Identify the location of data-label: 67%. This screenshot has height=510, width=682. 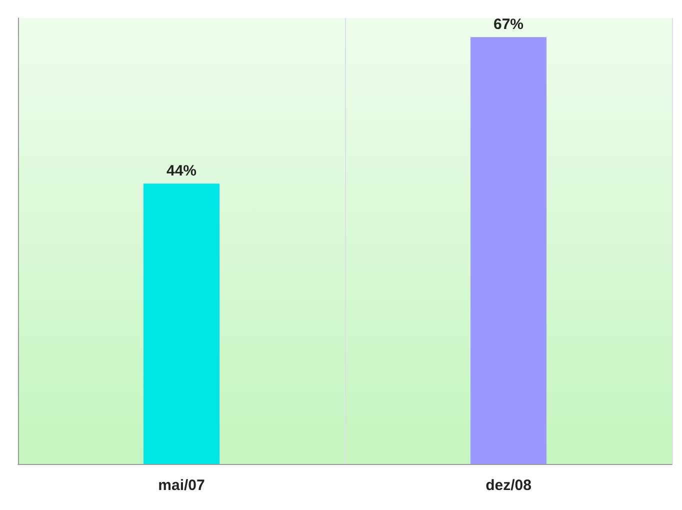
(508, 25).